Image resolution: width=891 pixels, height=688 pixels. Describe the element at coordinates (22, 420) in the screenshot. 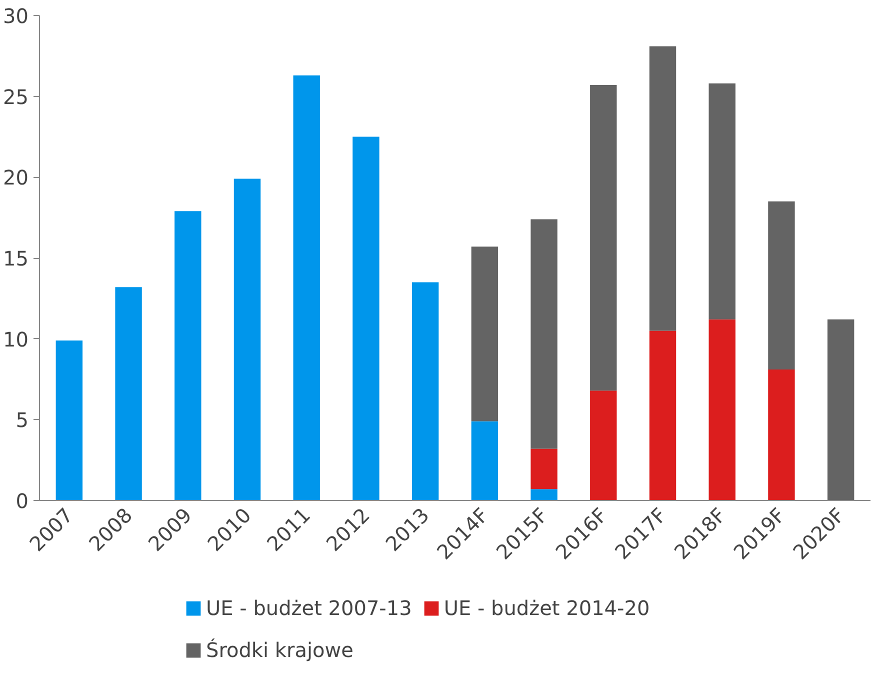

I see `y-tick-label: 5` at that location.